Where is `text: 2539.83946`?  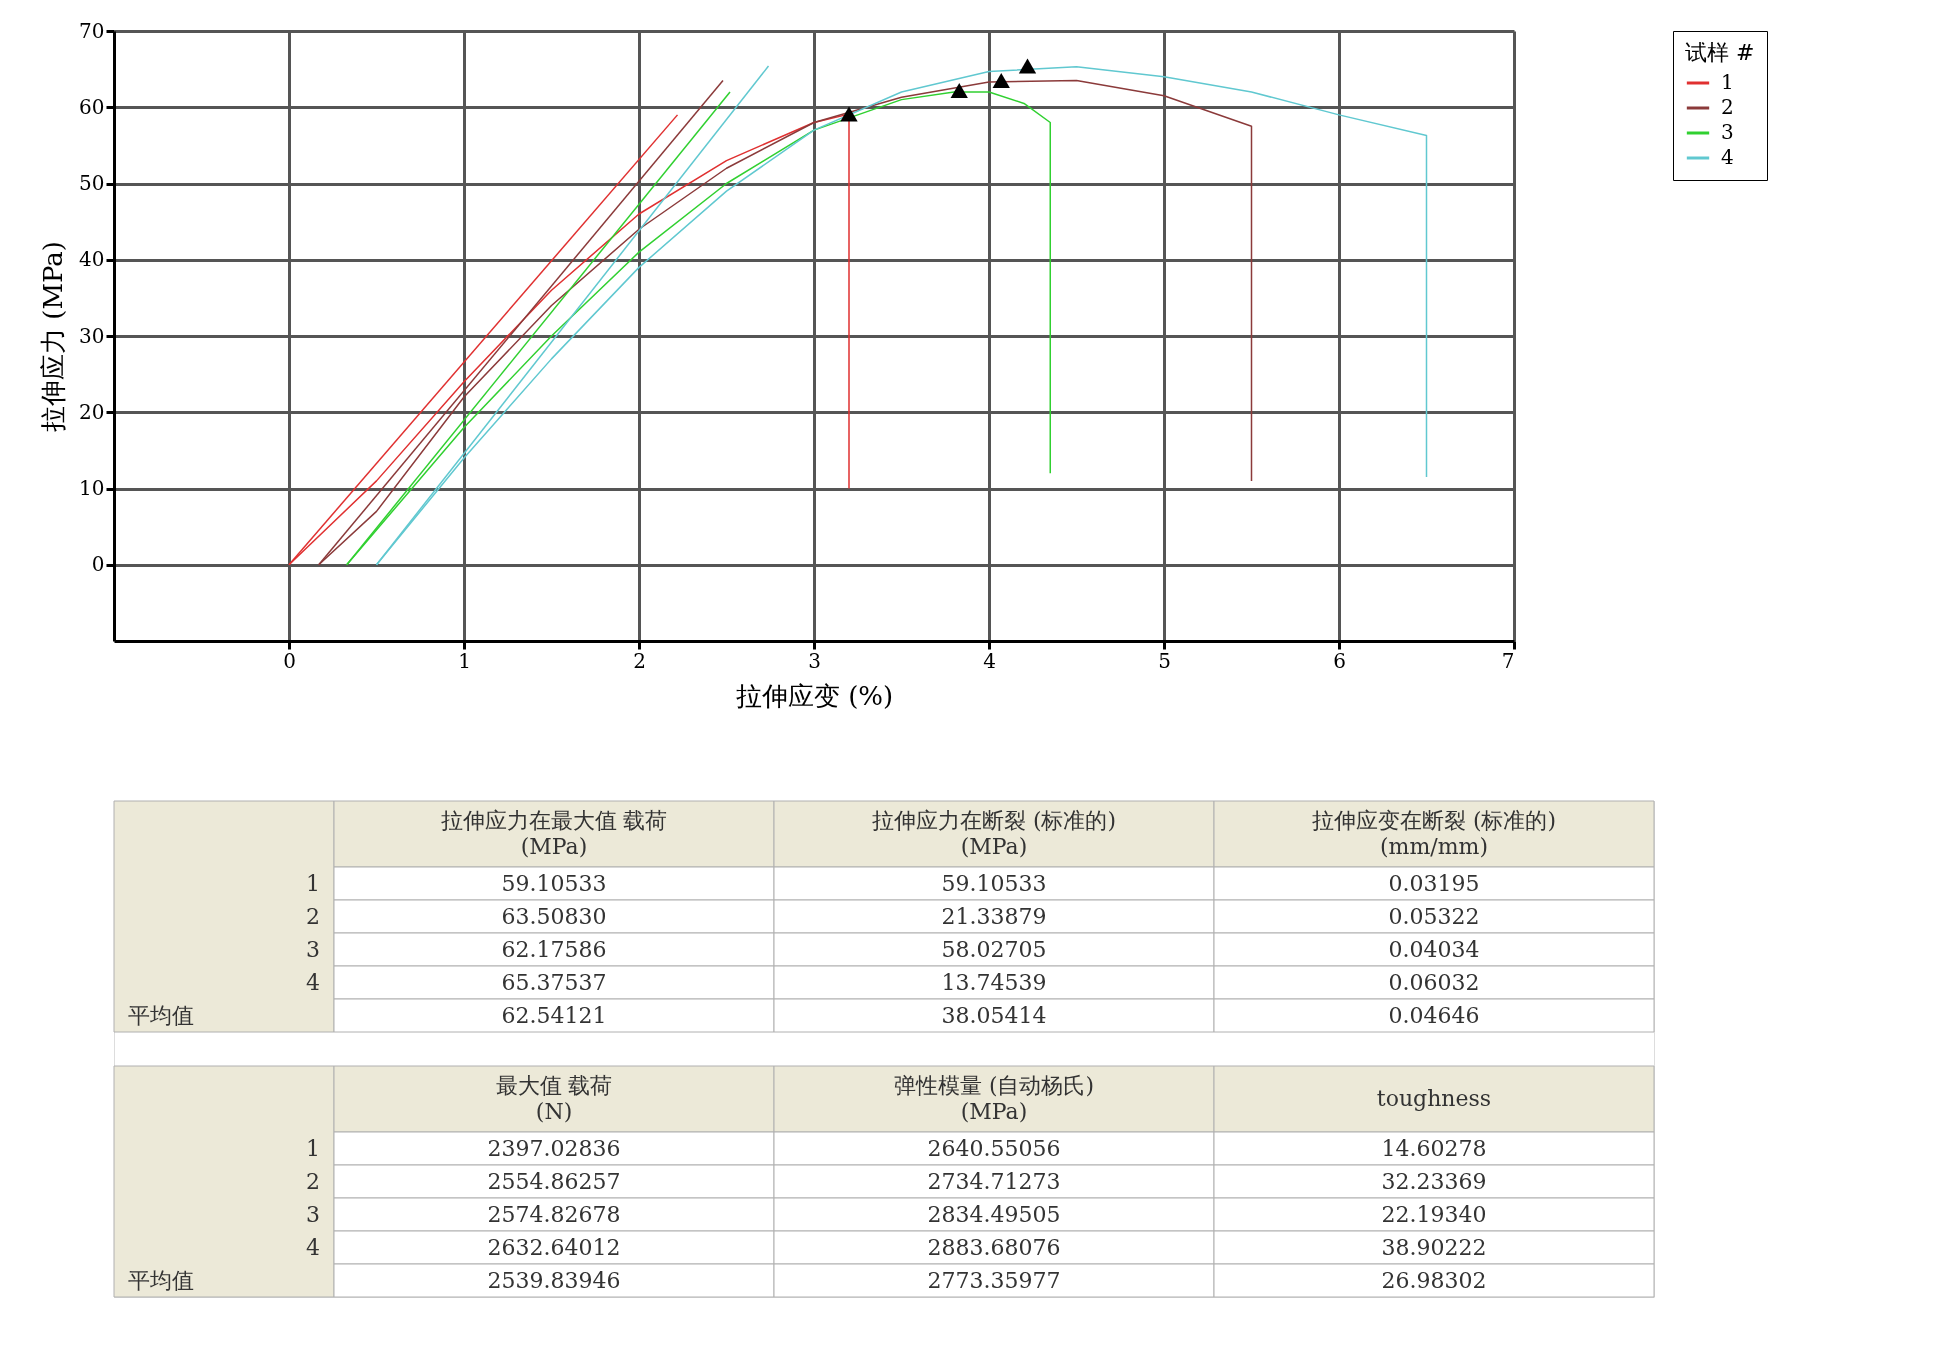 text: 2539.83946 is located at coordinates (554, 1280).